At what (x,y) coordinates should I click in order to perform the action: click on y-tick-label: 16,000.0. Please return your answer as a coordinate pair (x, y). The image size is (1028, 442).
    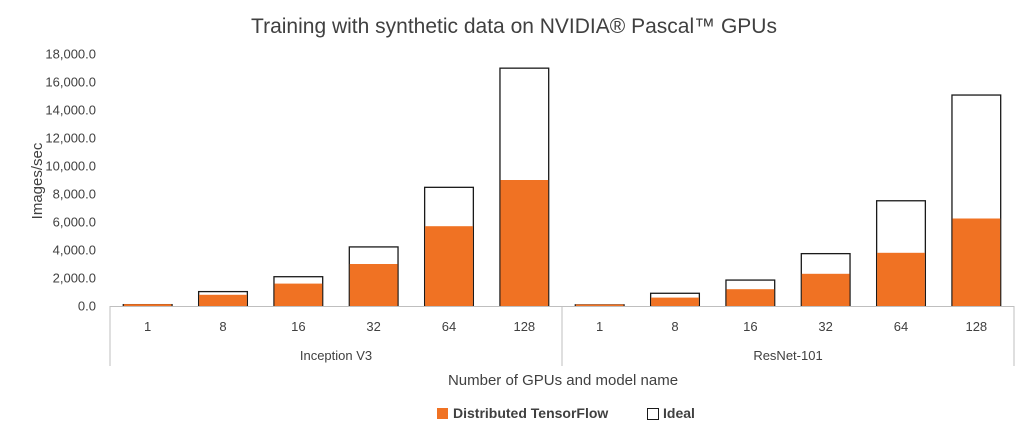
    Looking at the image, I should click on (70, 82).